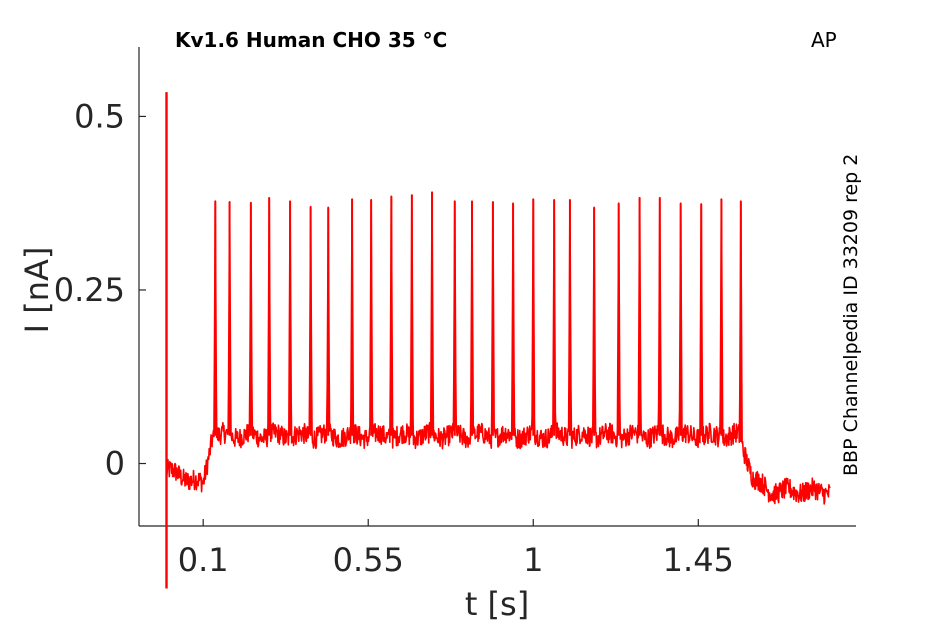 This screenshot has width=945, height=624. I want to click on y-axis-label: I [nA], so click(37, 290).